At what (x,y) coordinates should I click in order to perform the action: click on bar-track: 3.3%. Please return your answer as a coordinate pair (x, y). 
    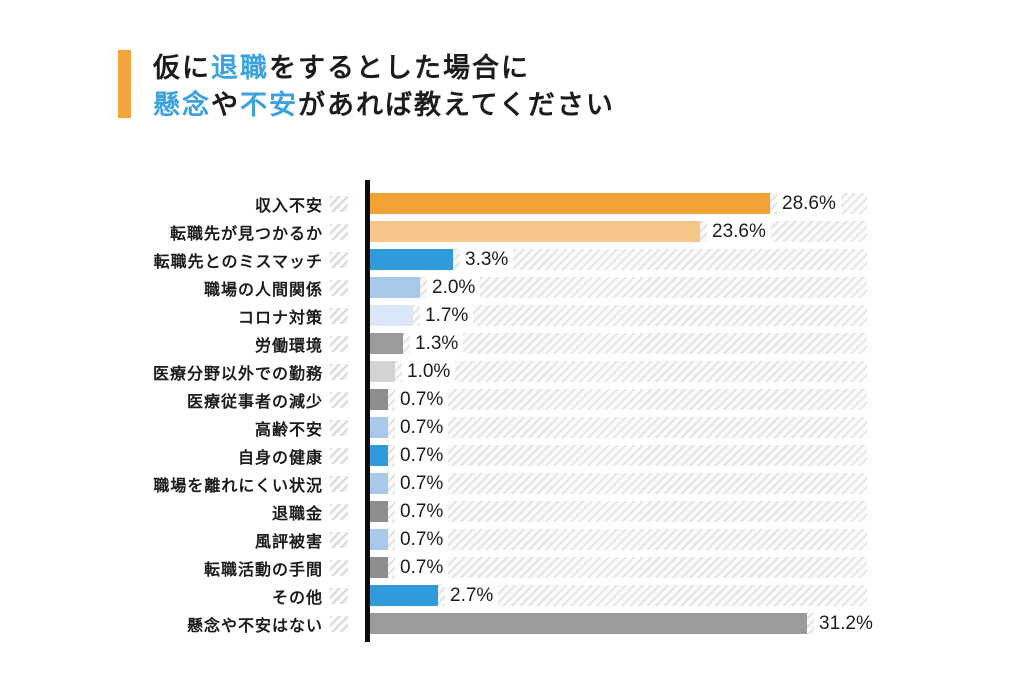
    Looking at the image, I should click on (618, 259).